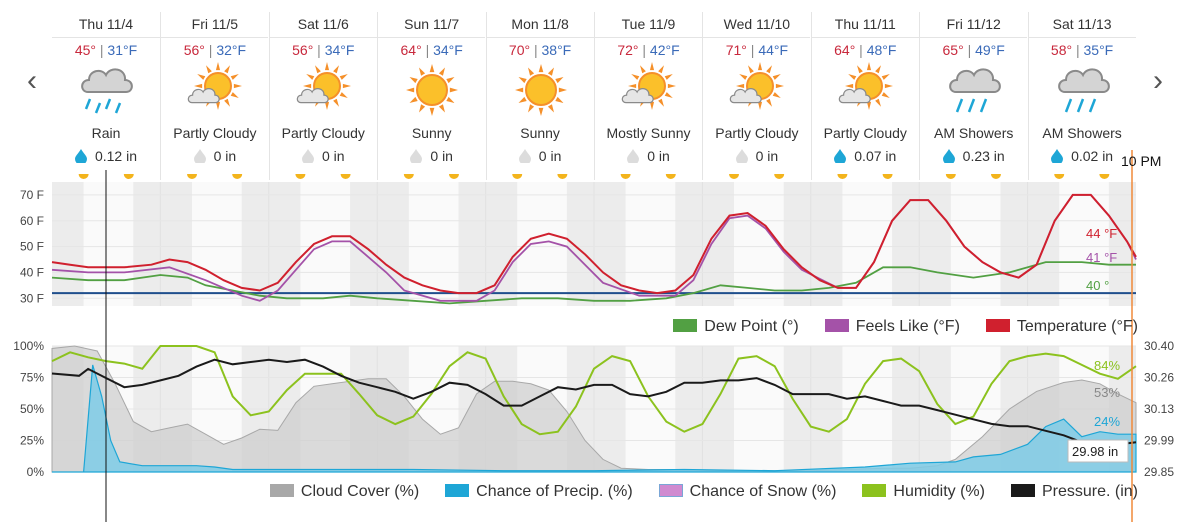 This screenshot has height=522, width=1202. I want to click on legend-item-humidity: Humidity (%), so click(923, 492).